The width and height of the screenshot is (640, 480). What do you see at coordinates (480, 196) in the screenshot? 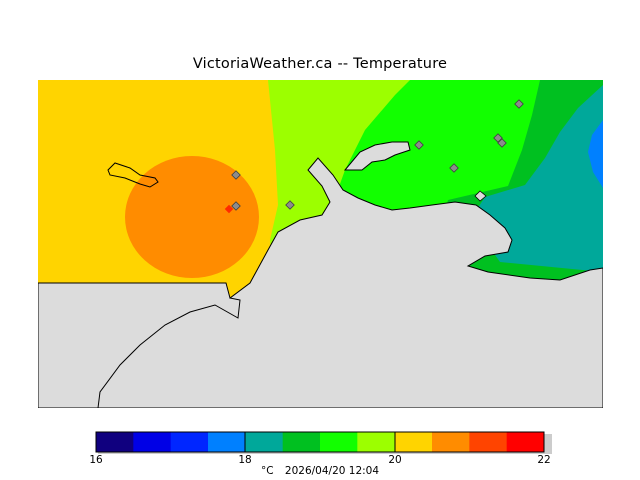
I see `land-islet` at bounding box center [480, 196].